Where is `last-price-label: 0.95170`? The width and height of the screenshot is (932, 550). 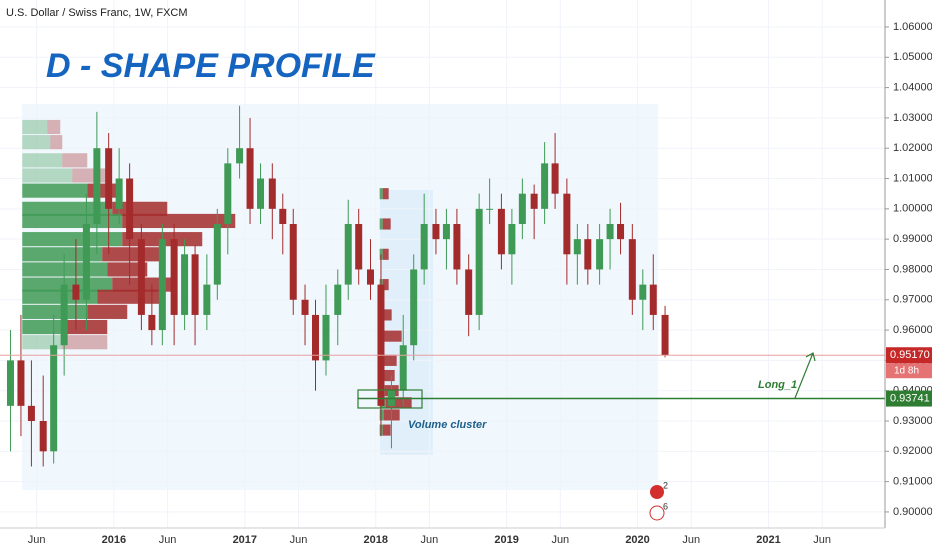 last-price-label: 0.95170 is located at coordinates (910, 355).